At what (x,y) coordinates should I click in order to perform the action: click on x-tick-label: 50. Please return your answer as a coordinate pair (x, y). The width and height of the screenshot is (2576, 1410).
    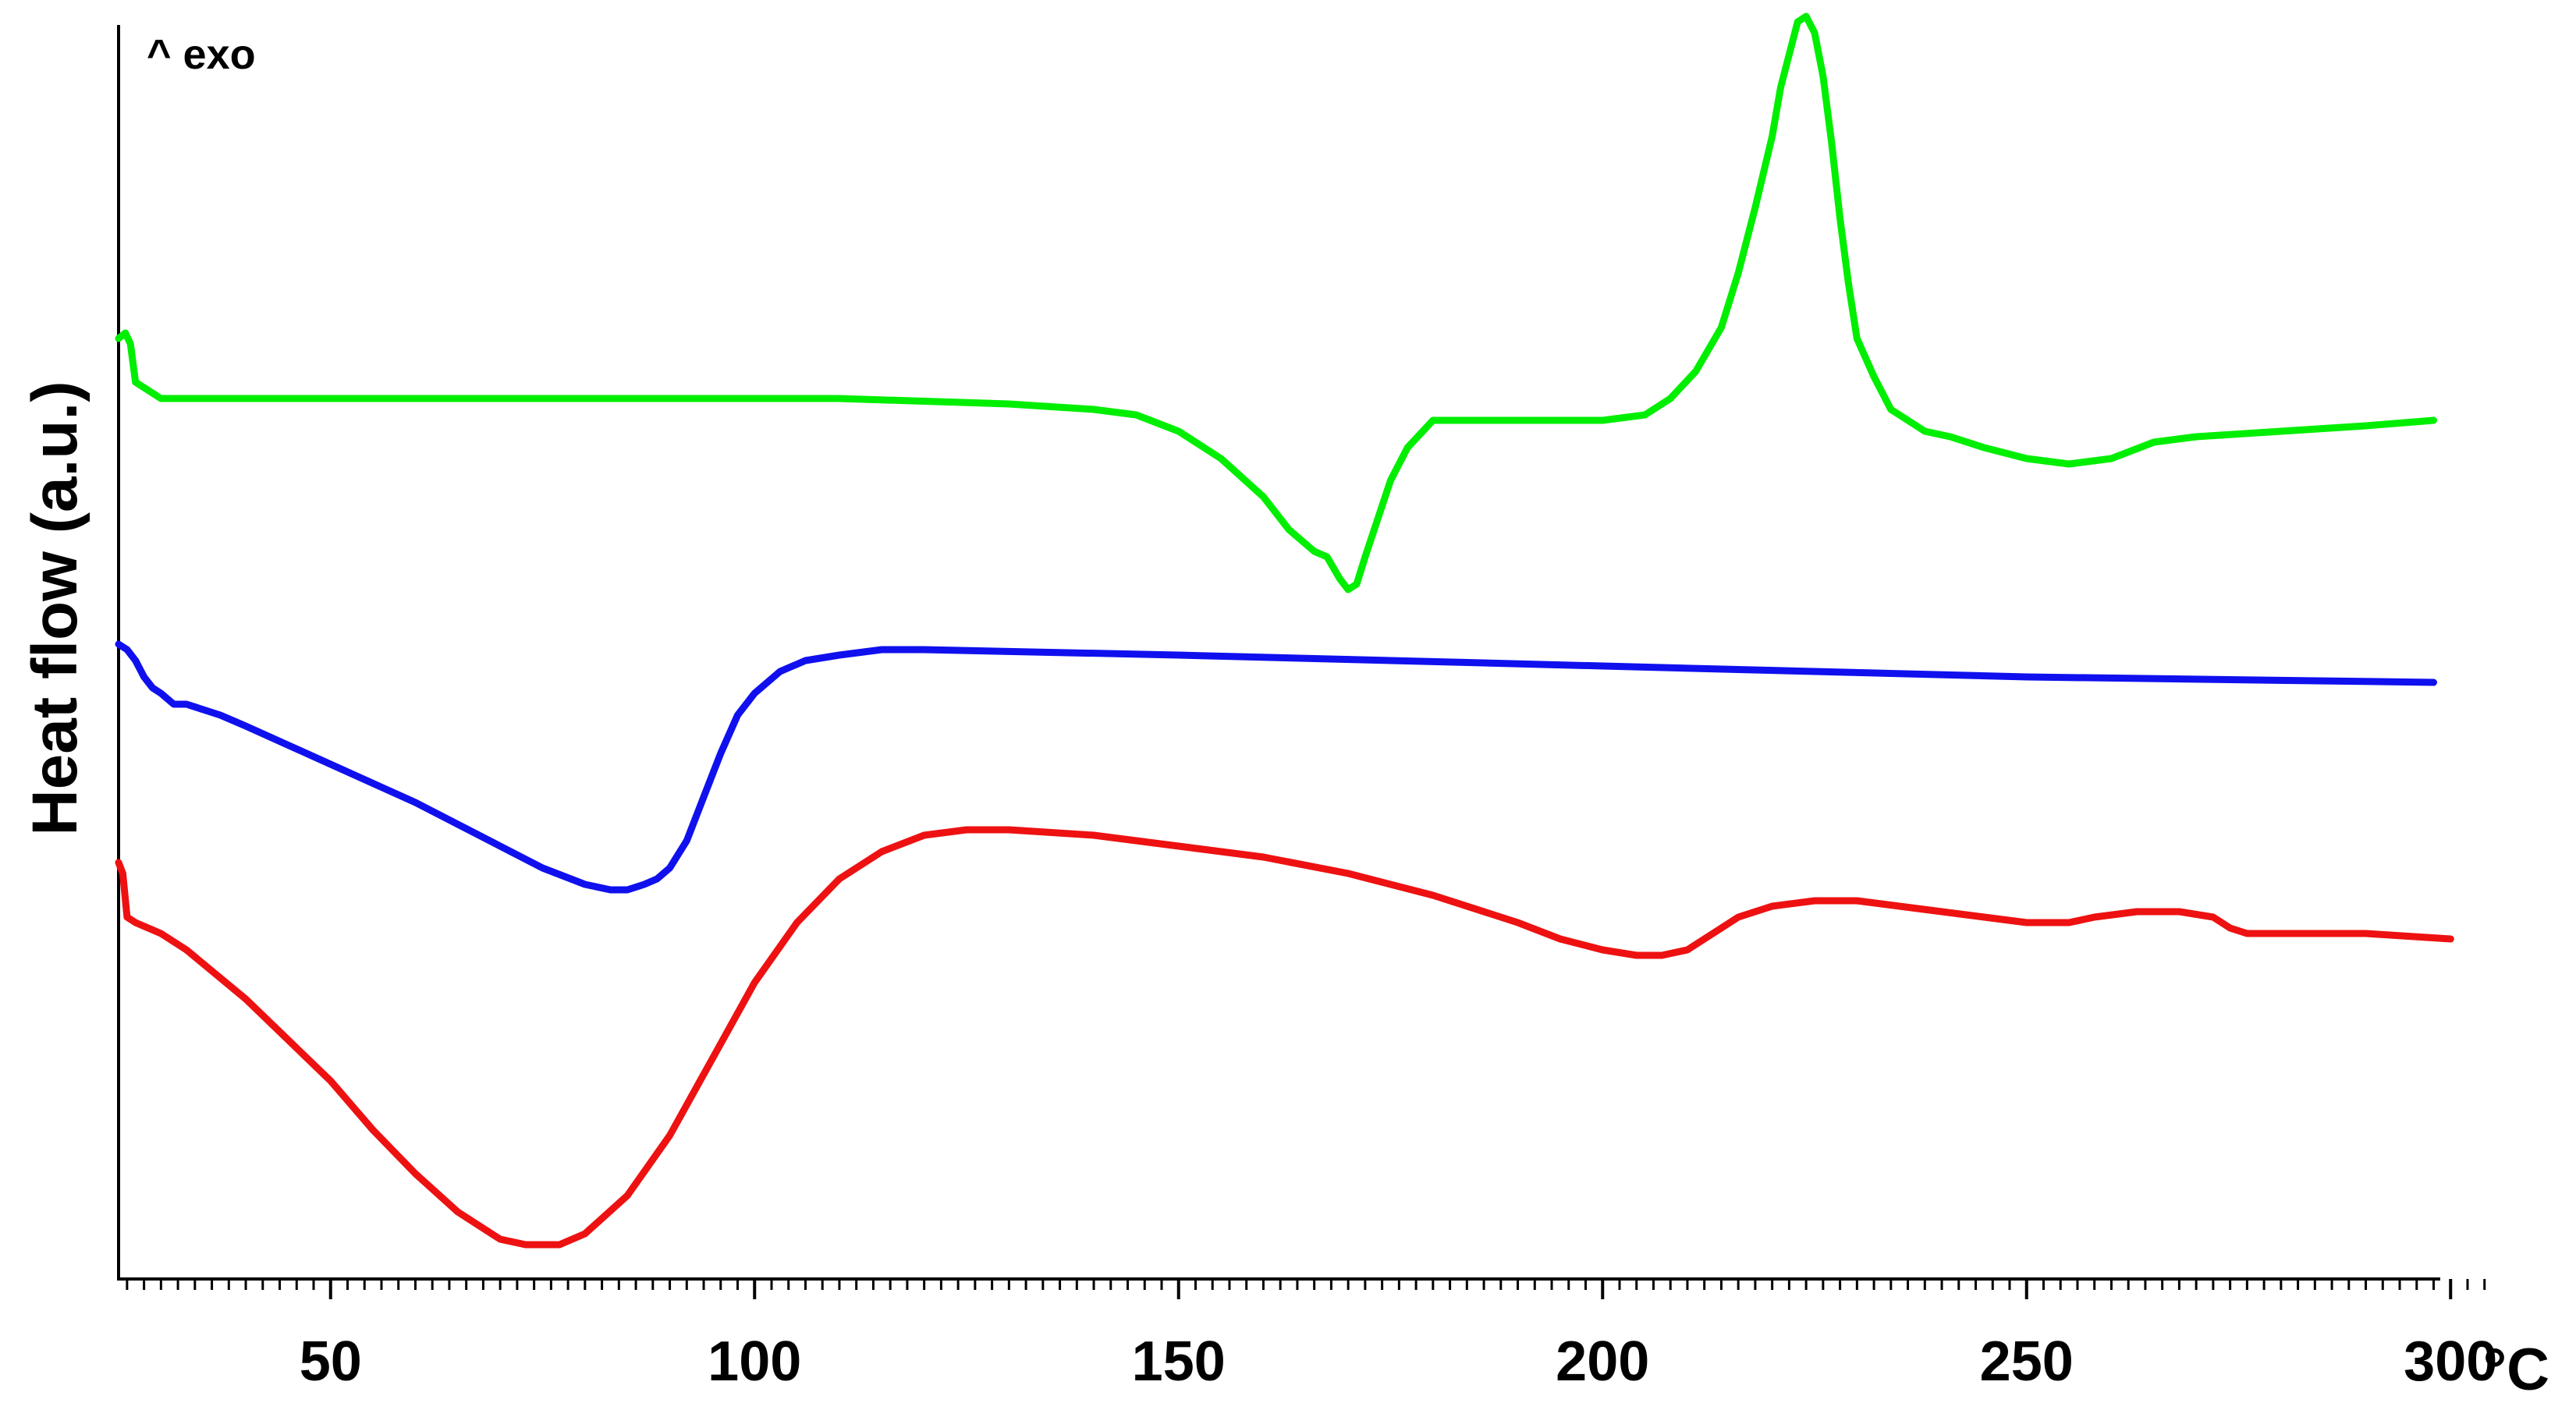
    Looking at the image, I should click on (331, 1361).